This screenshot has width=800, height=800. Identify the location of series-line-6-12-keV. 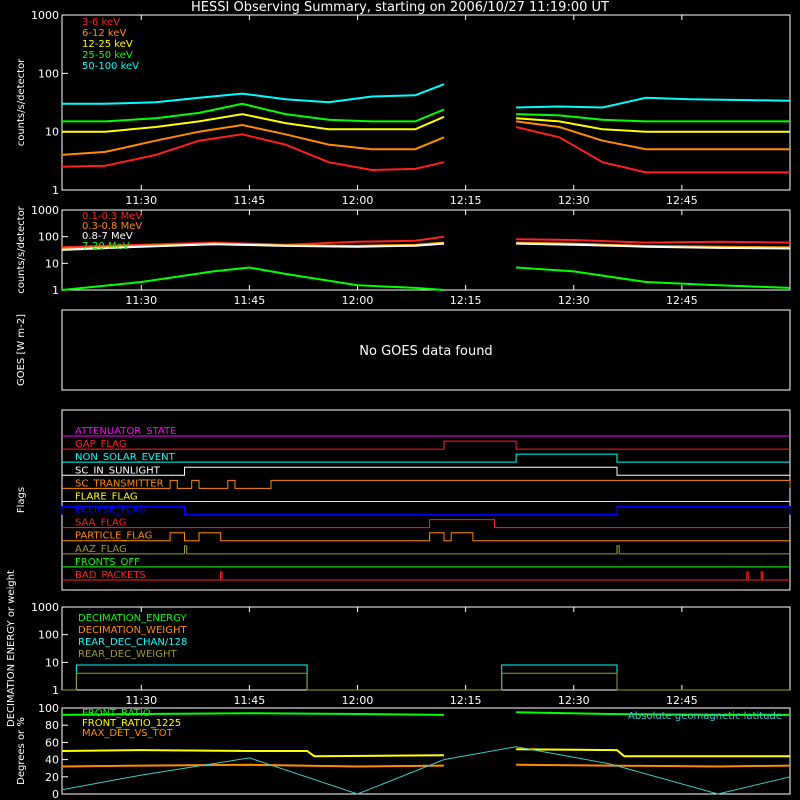
(425, 138).